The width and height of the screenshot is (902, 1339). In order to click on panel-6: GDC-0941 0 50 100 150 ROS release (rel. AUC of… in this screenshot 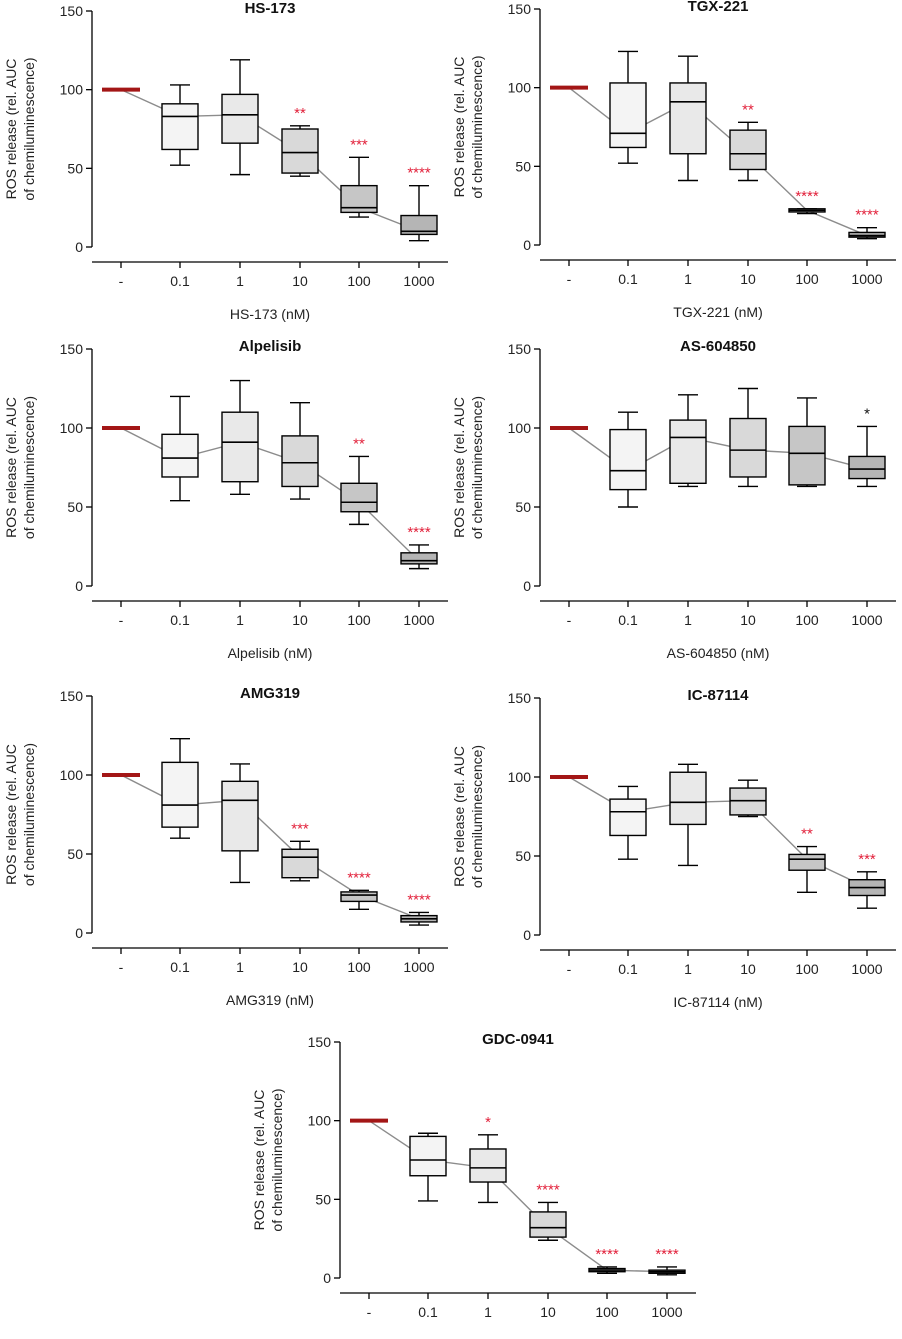, I will do `click(473, 1185)`.